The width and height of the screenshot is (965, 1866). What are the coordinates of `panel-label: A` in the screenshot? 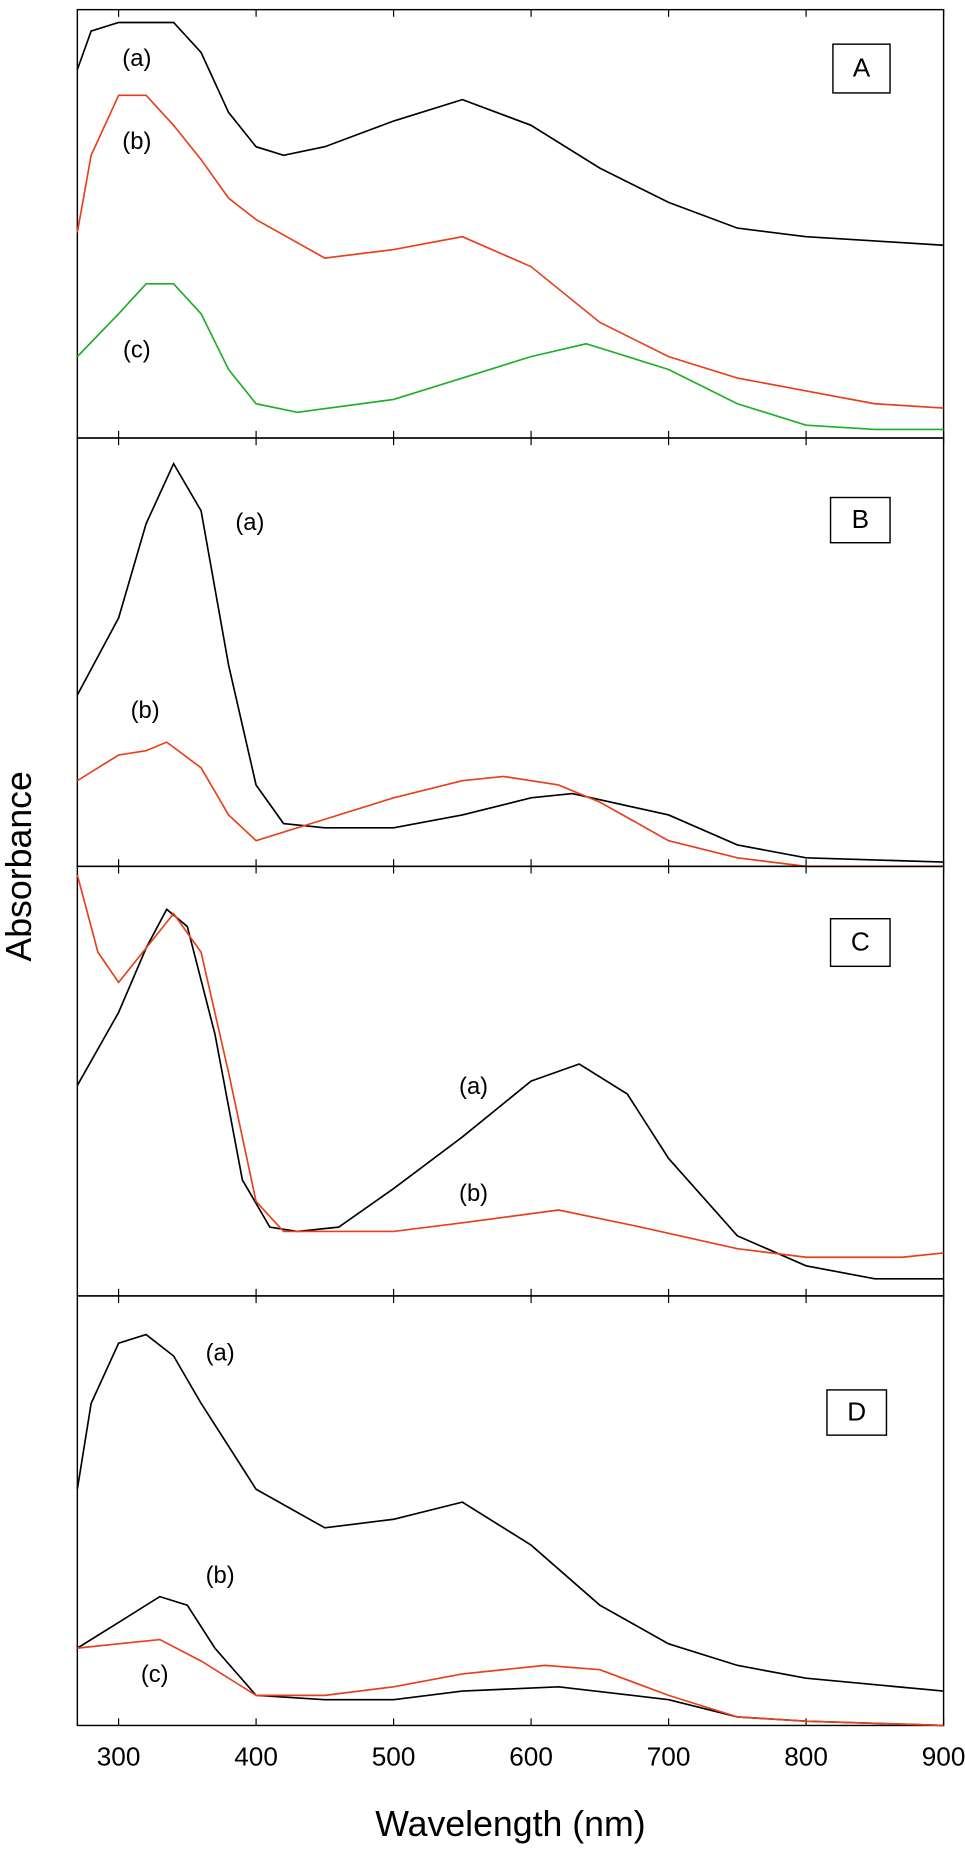 It's located at (862, 68).